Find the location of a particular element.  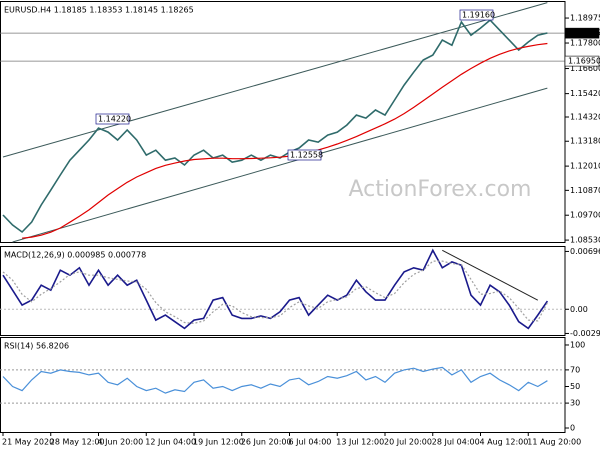

y-tick-label: 1.17800 is located at coordinates (585, 43).